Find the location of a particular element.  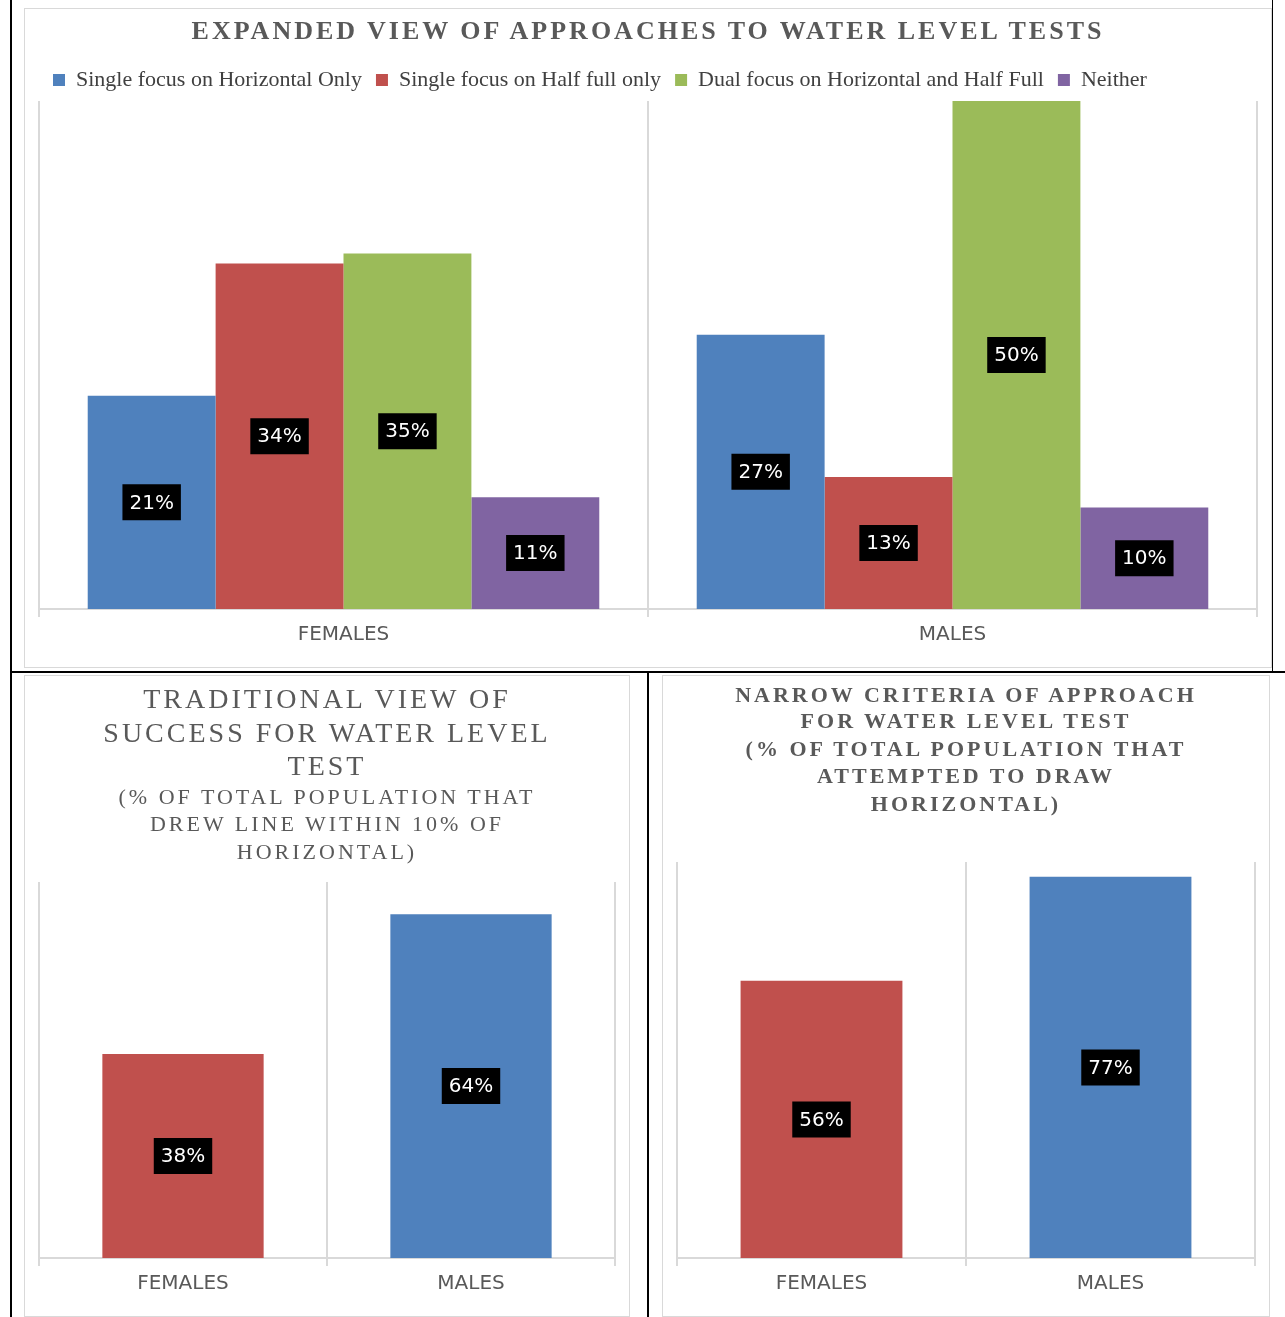

chart-subtitle: (% OF TOTAL POPULATION THAT ATTEMPTED TO DRAW HORIZONTAL) is located at coordinates (966, 776).